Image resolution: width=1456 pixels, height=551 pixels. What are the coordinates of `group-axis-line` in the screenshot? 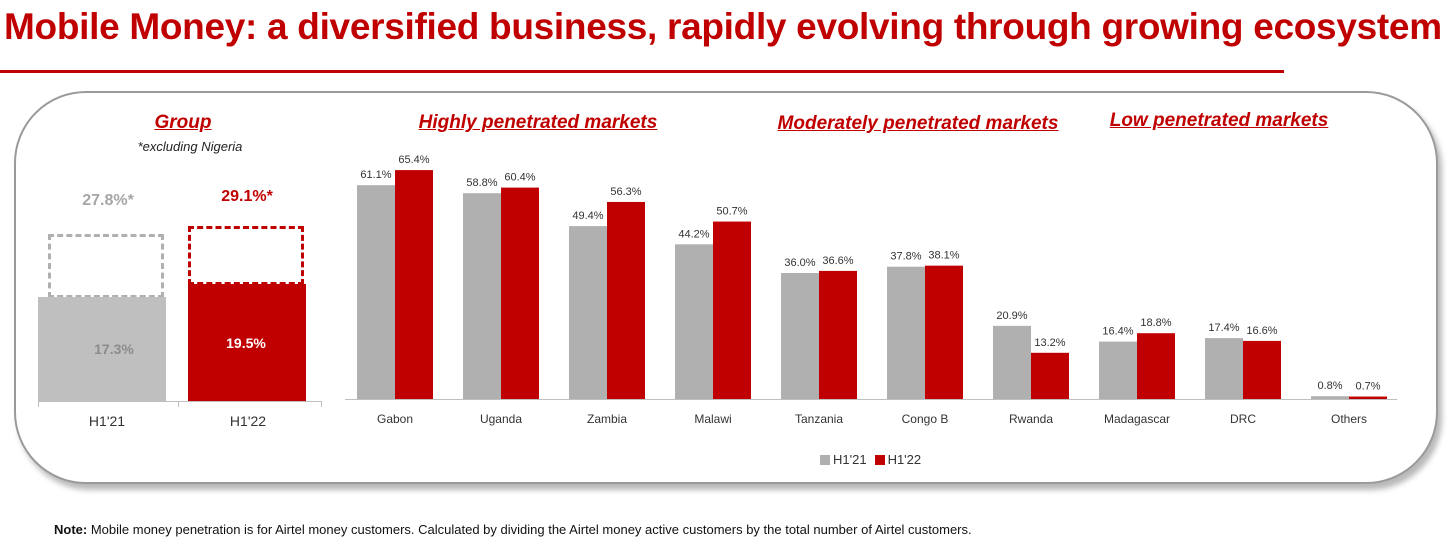 It's located at (180, 401).